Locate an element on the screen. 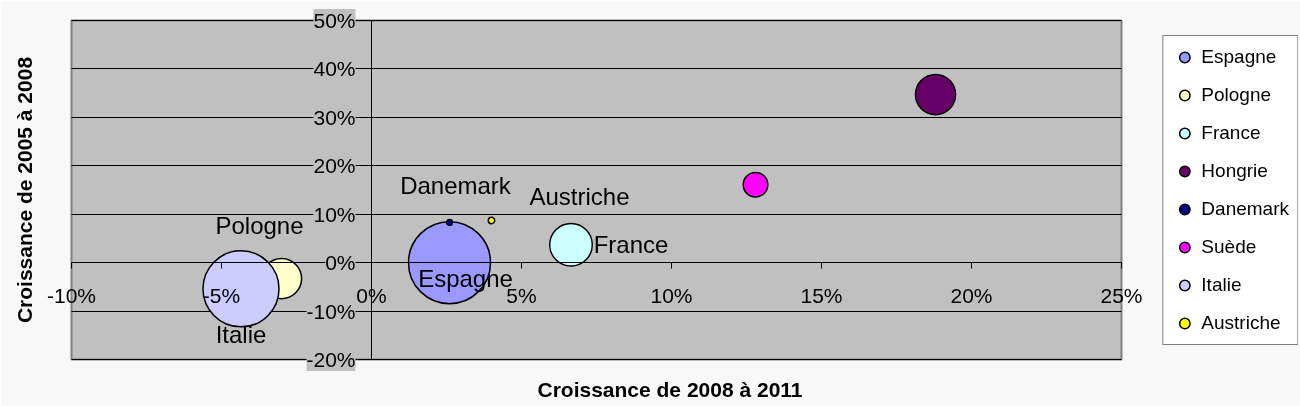  legend-label: France is located at coordinates (1231, 132).